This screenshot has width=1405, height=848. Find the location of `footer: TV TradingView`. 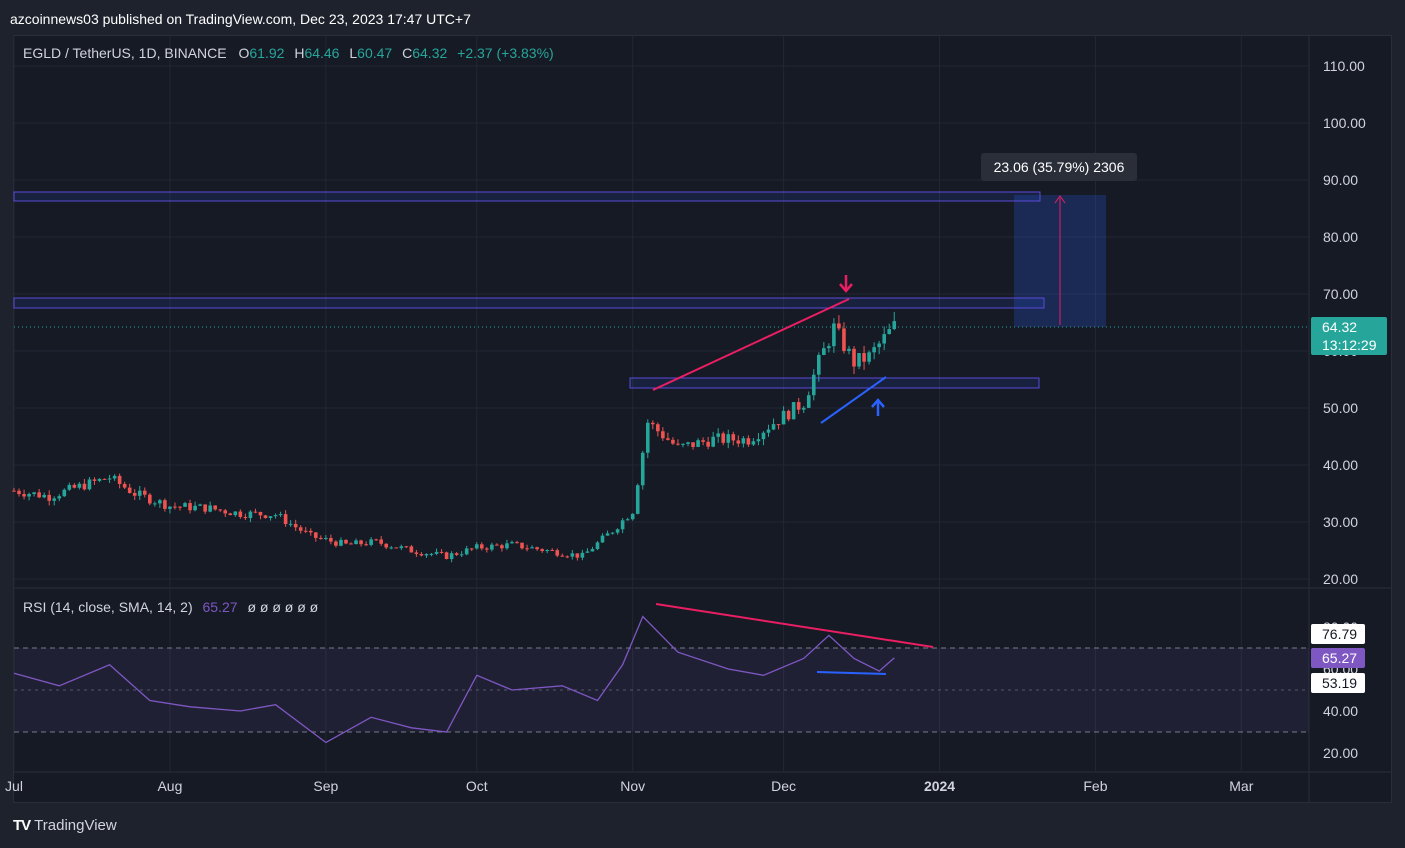

footer: TV TradingView is located at coordinates (65, 825).